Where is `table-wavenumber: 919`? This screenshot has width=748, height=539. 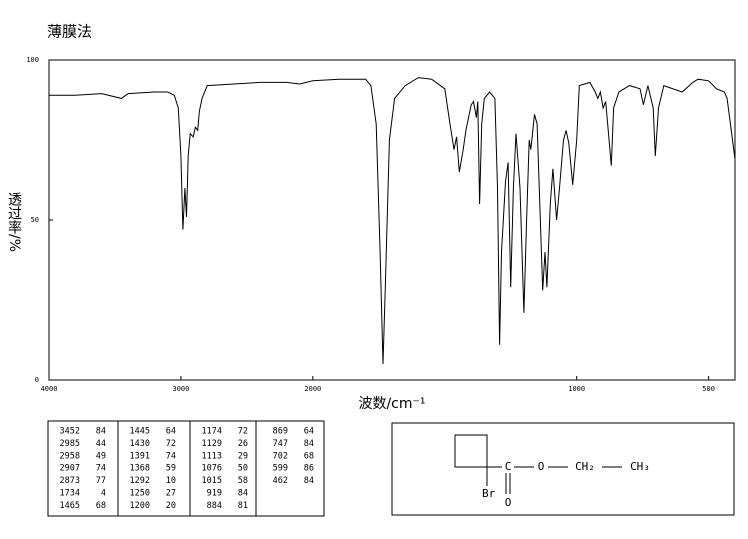
table-wavenumber: 919 is located at coordinates (214, 494).